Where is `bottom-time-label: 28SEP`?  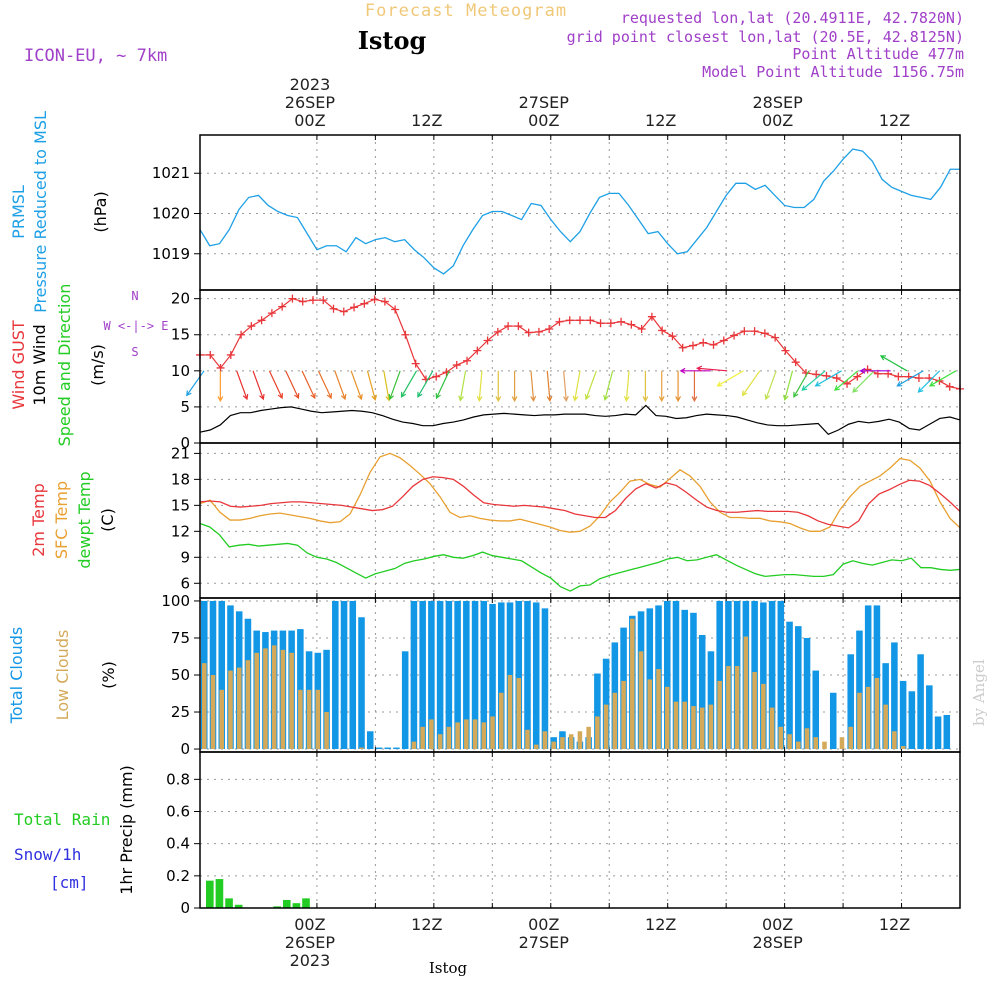
bottom-time-label: 28SEP is located at coordinates (777, 942).